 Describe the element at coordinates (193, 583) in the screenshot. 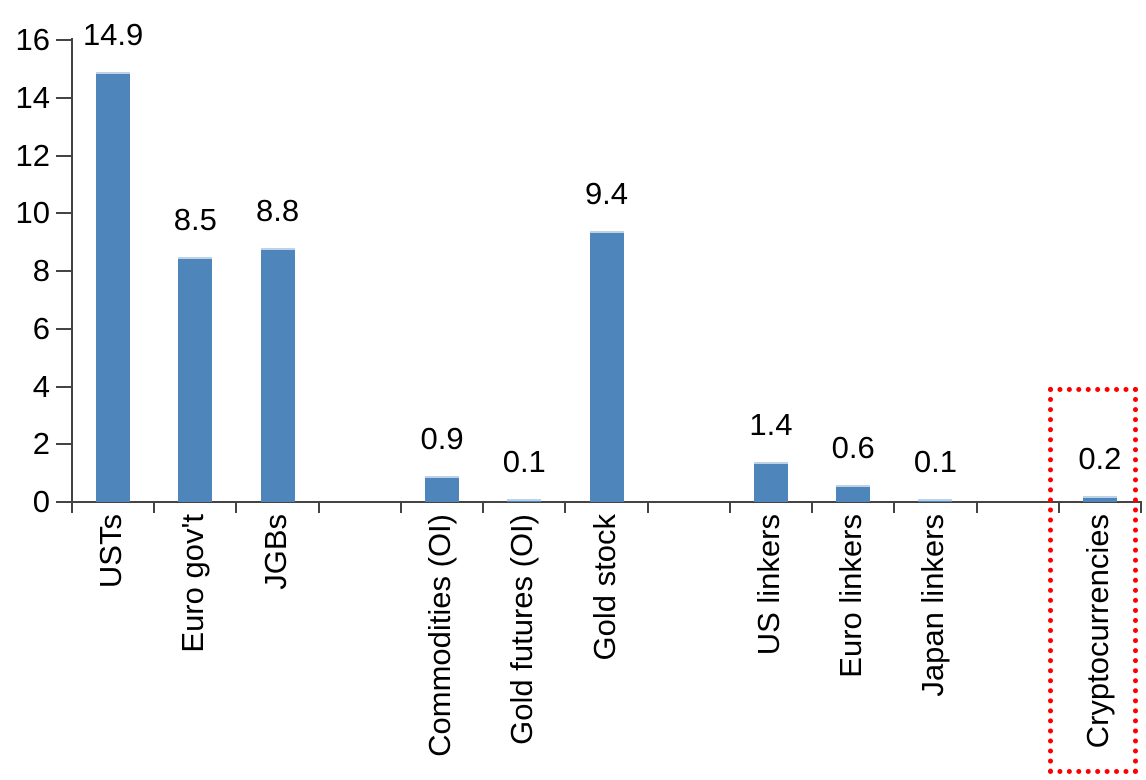

I see `category-label: Euro gov't` at that location.